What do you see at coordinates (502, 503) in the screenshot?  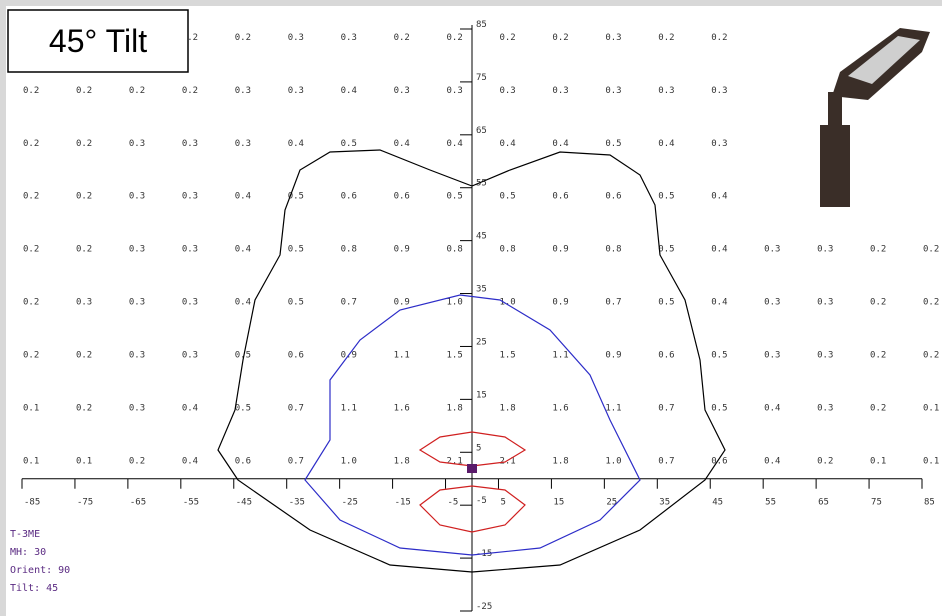 I see `x-tick-label: 5` at bounding box center [502, 503].